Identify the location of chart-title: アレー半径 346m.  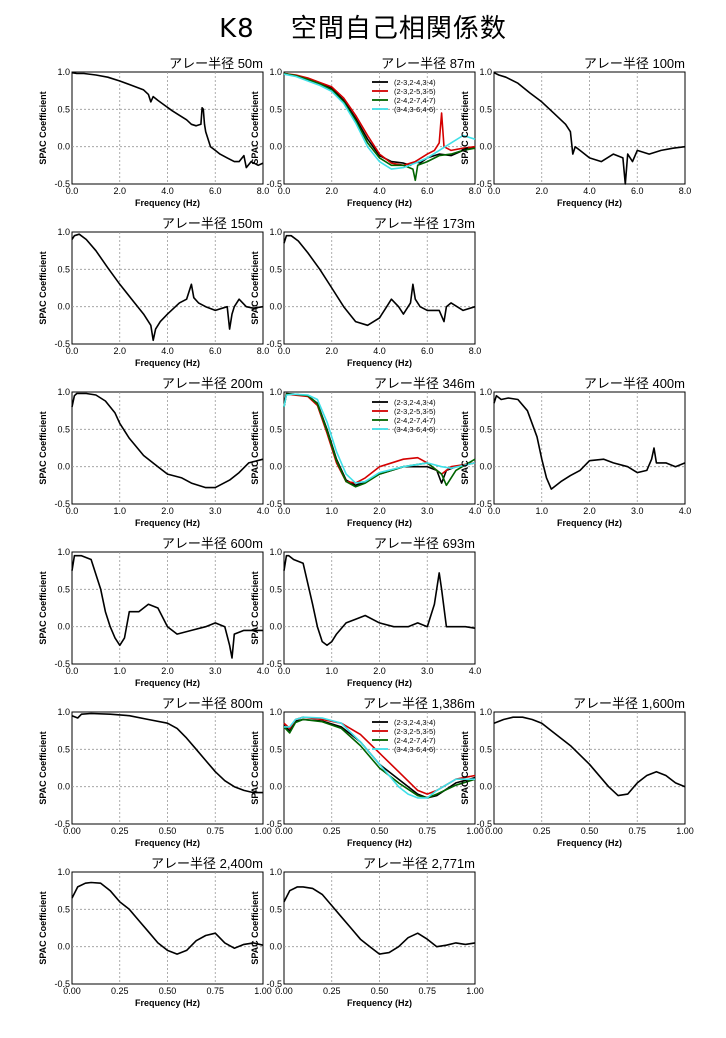
(424, 383).